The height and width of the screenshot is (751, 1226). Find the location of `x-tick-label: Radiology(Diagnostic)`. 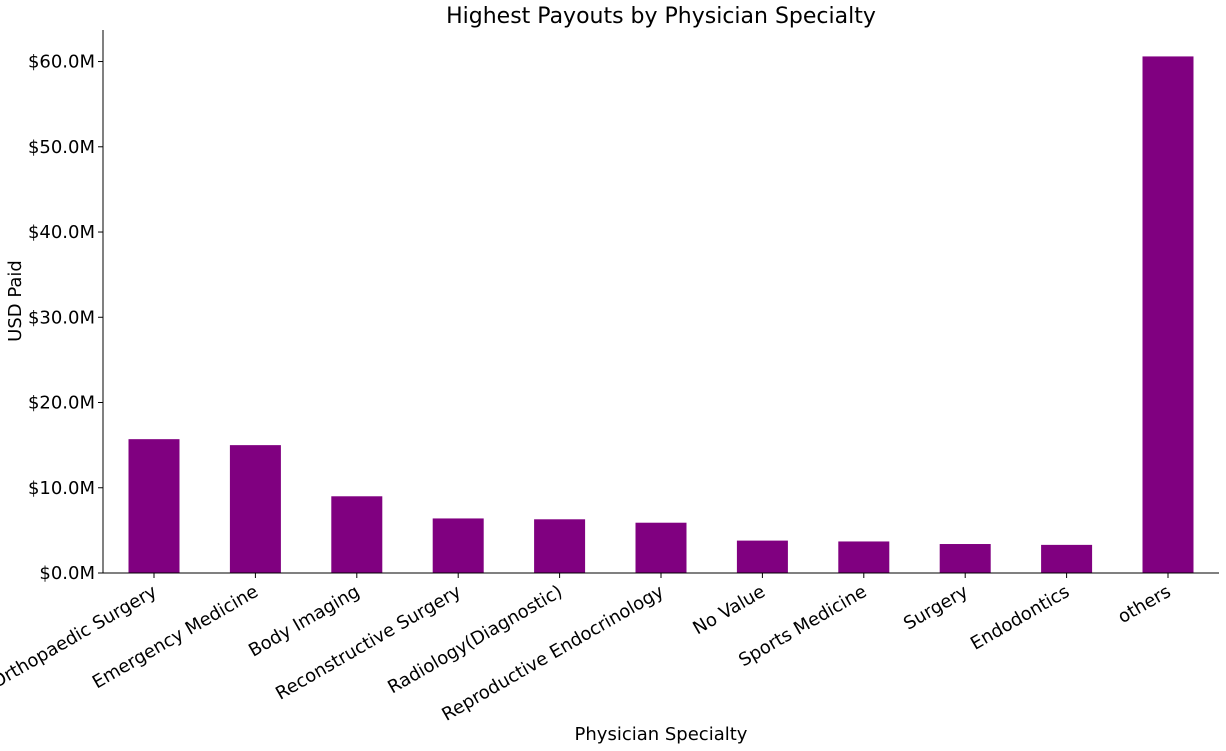

x-tick-label: Radiology(Diagnostic) is located at coordinates (475, 639).